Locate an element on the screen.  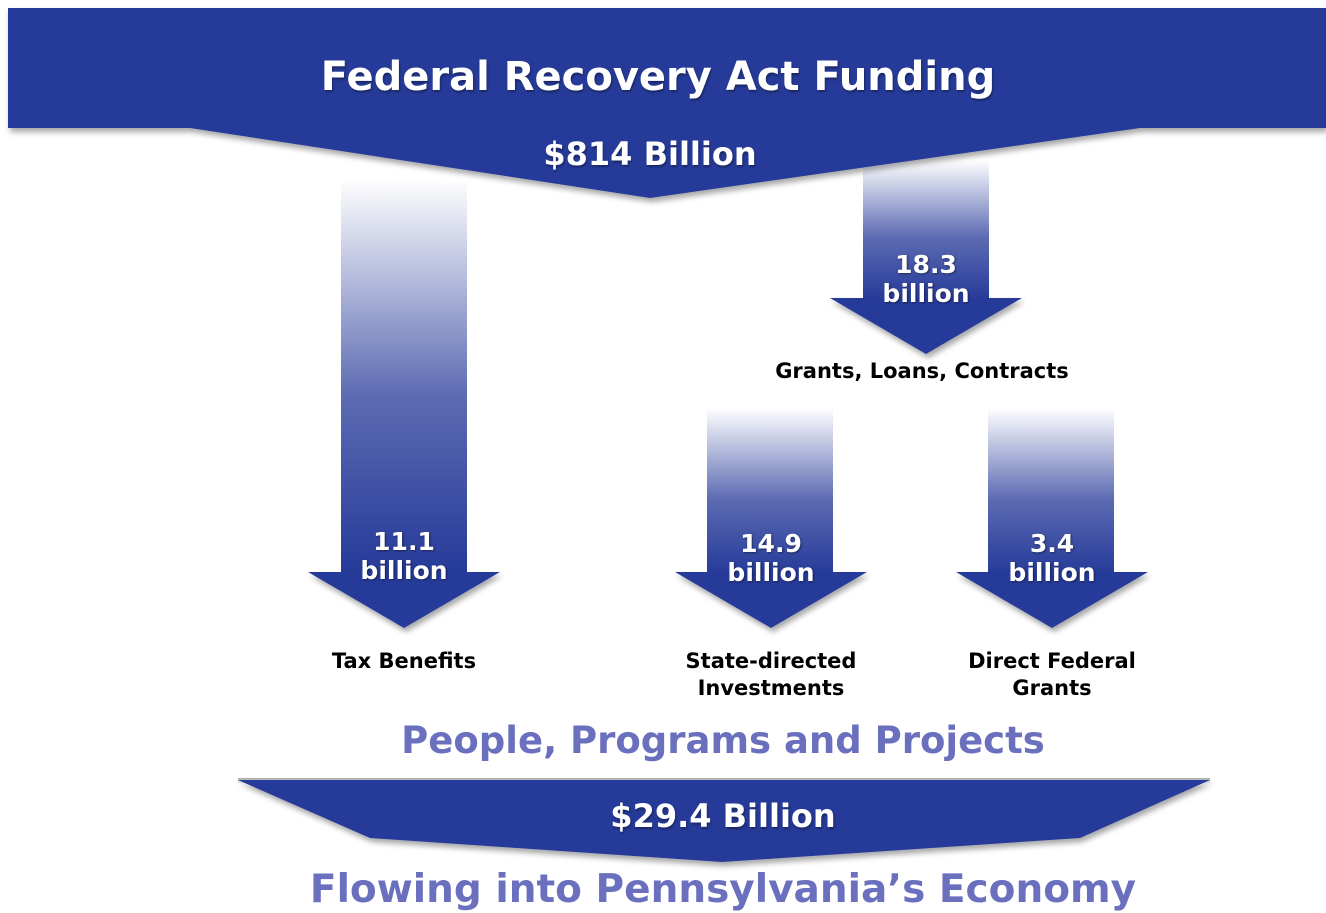
footer-tagline: Flowing into Pennsylvania’s Economy is located at coordinates (723, 889).